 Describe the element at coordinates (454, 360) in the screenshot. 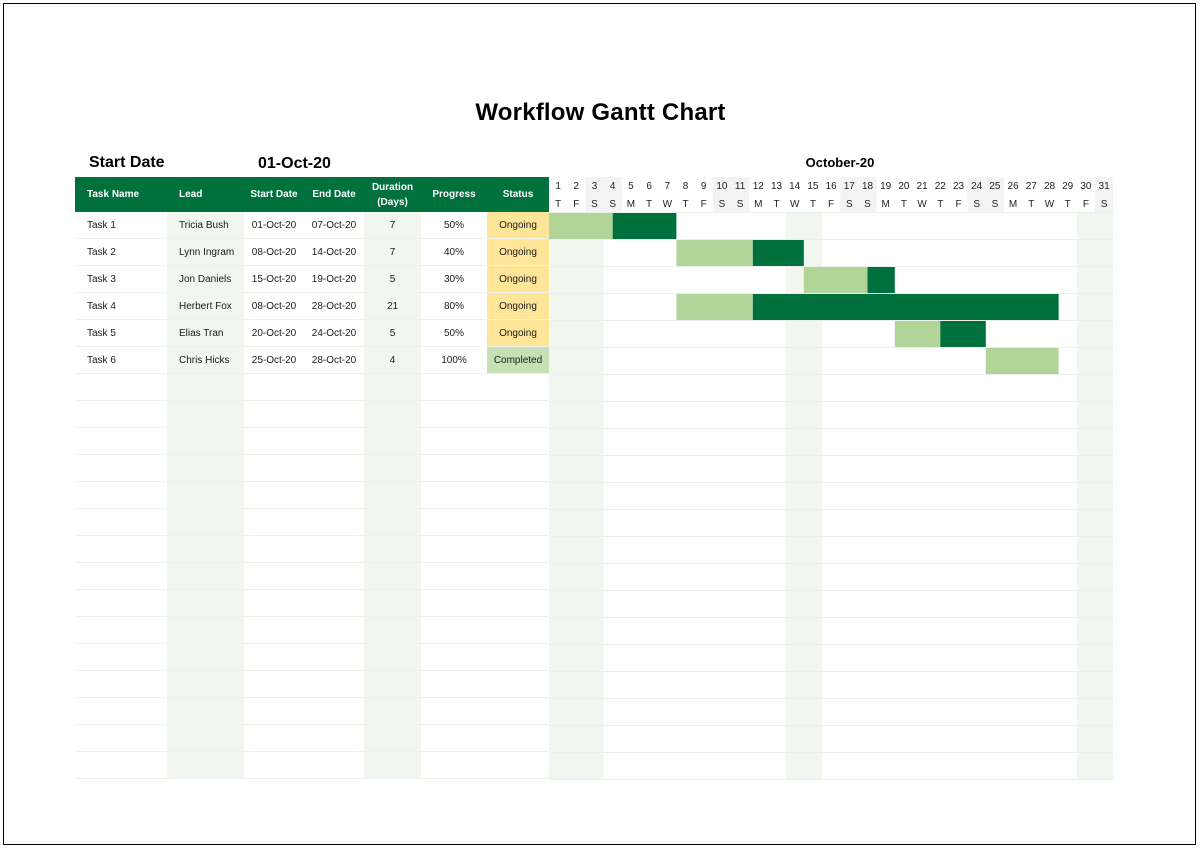

I see `progress-cell: 100%` at that location.